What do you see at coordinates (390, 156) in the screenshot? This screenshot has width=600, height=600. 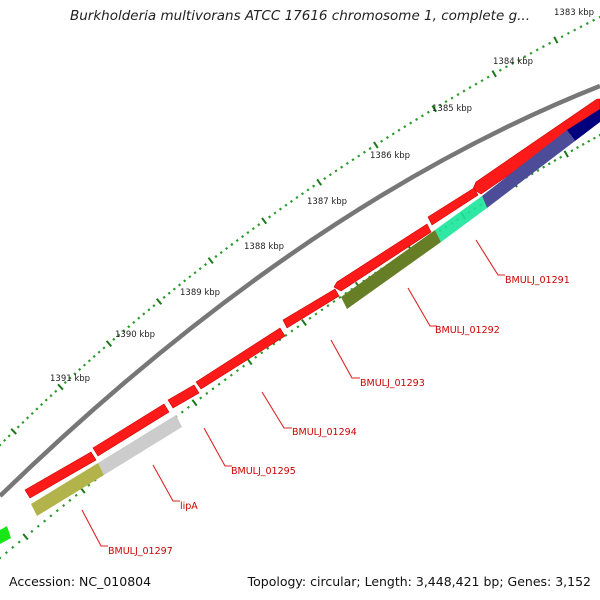 I see `tick-label-1386: 1386 kbp` at bounding box center [390, 156].